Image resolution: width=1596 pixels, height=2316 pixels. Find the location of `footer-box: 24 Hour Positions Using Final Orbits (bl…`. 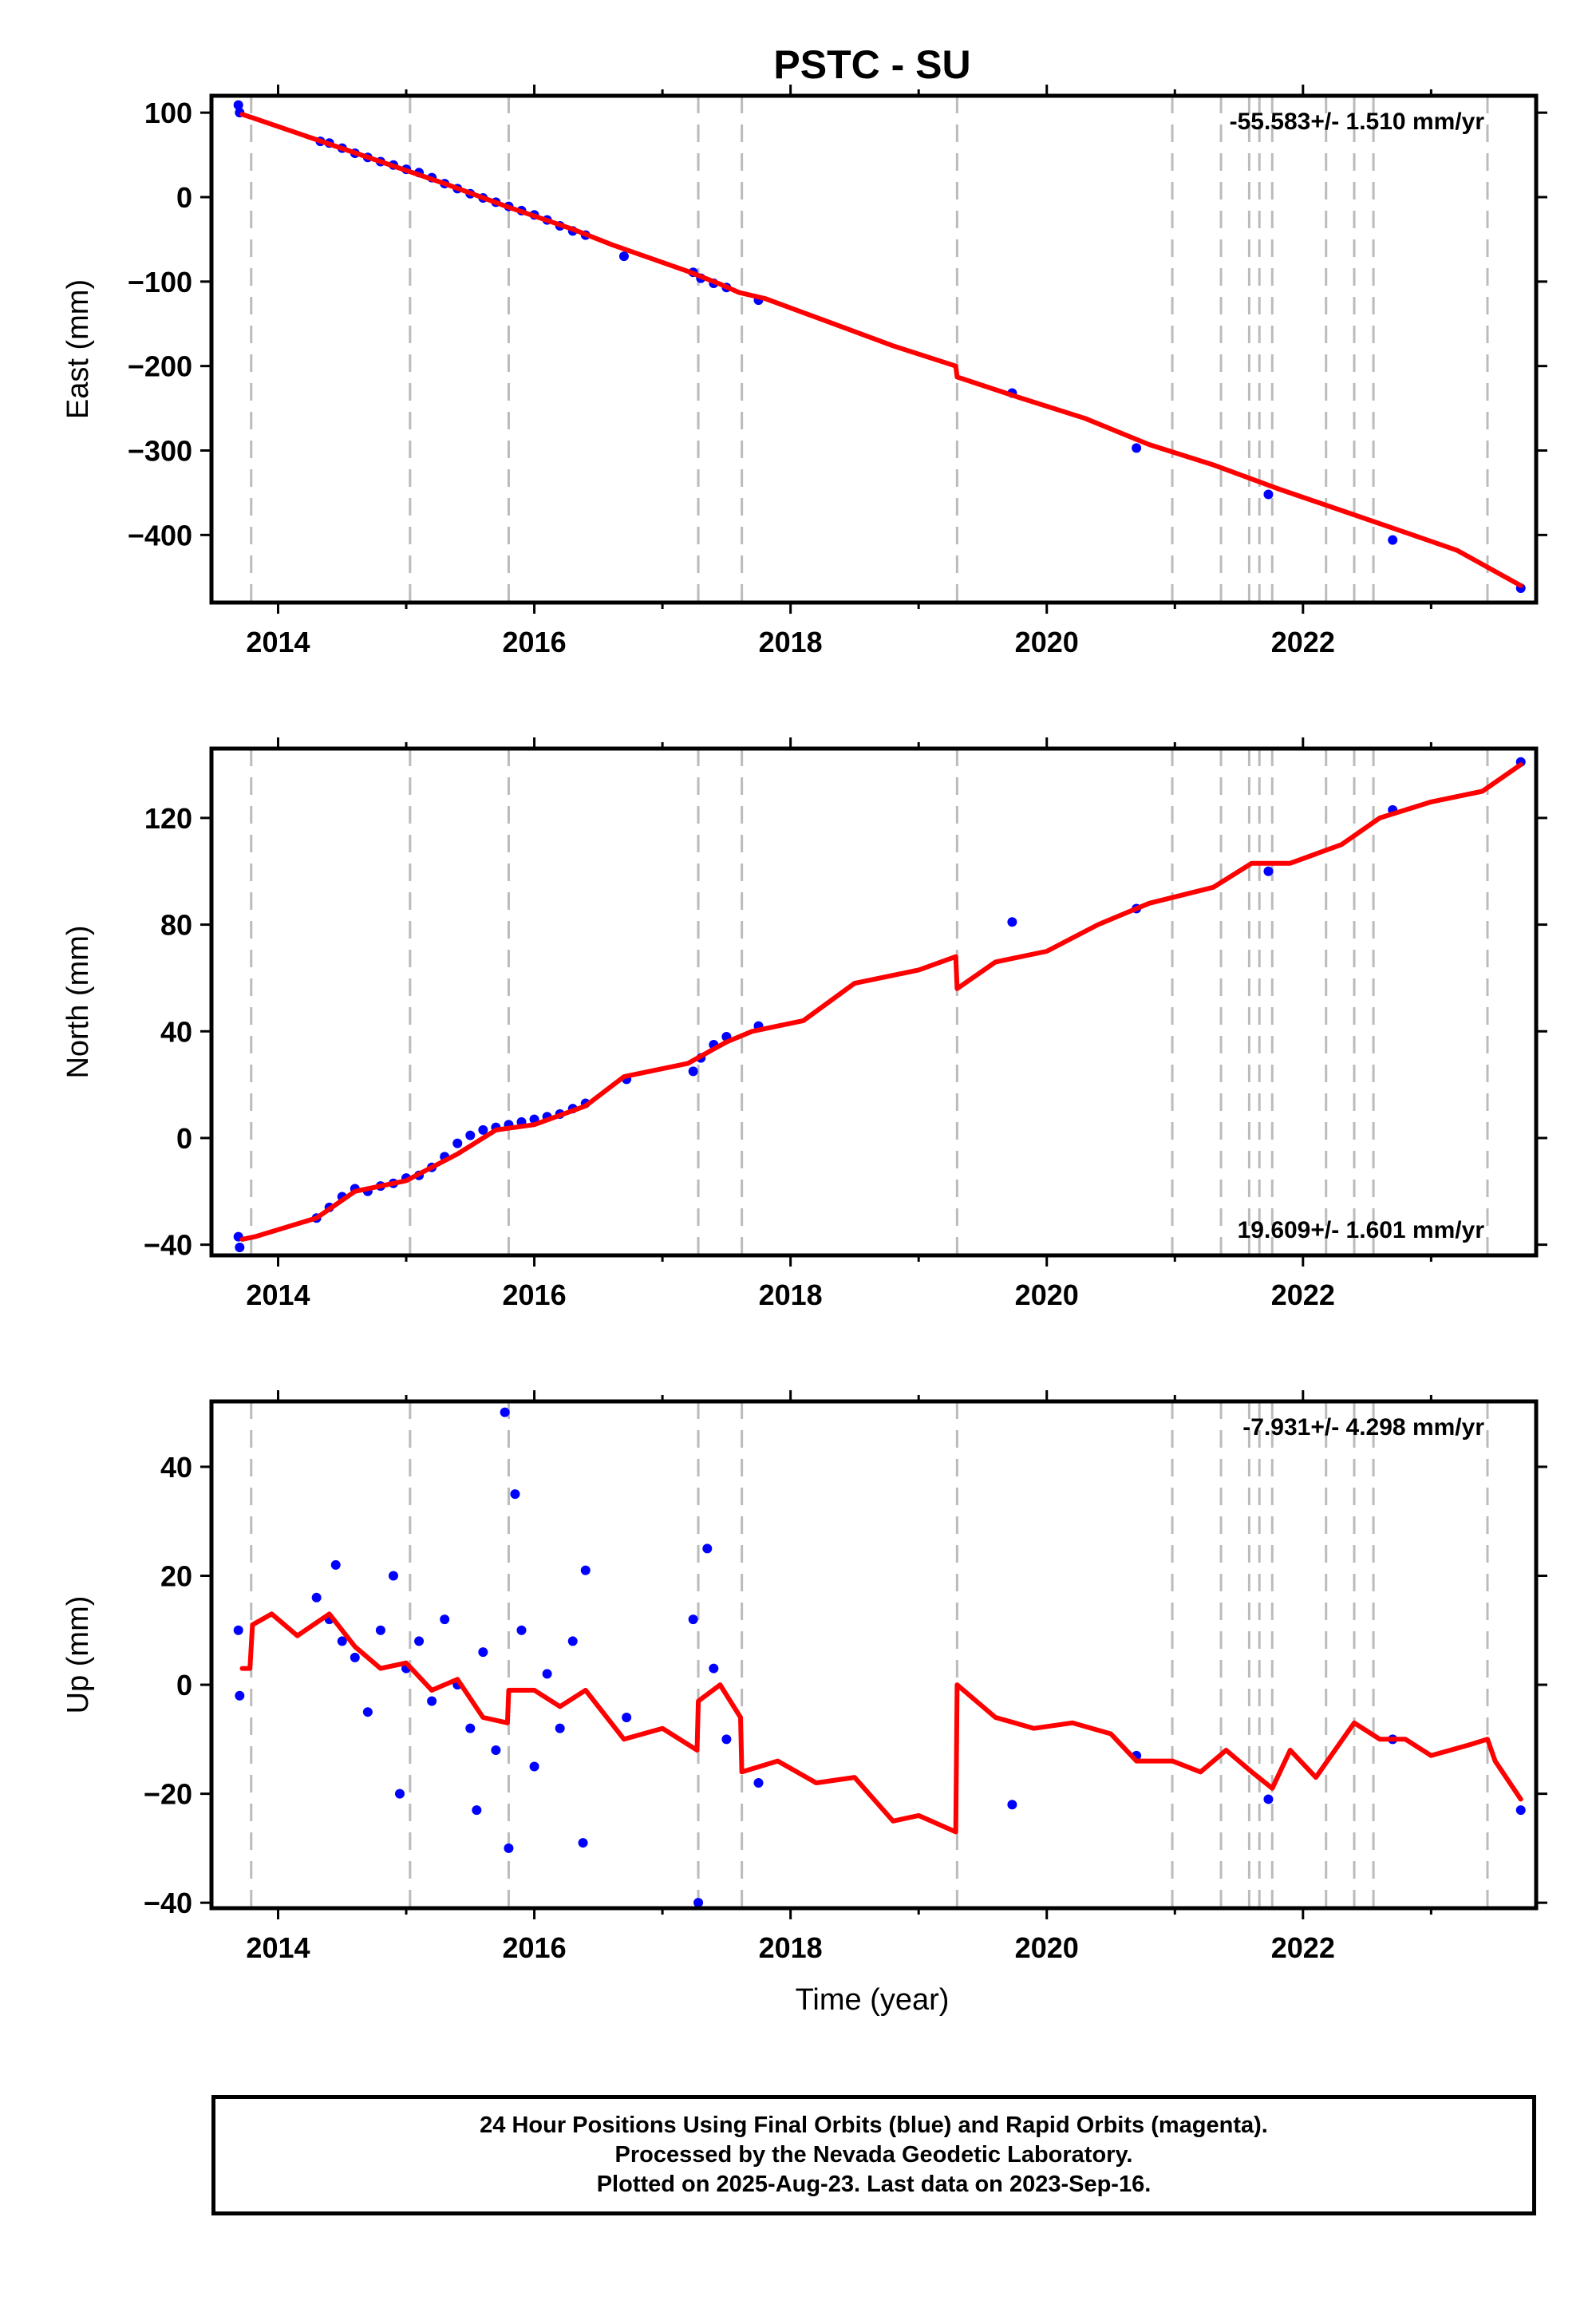

footer-box: 24 Hour Positions Using Final Orbits (bl… is located at coordinates (873, 2155).